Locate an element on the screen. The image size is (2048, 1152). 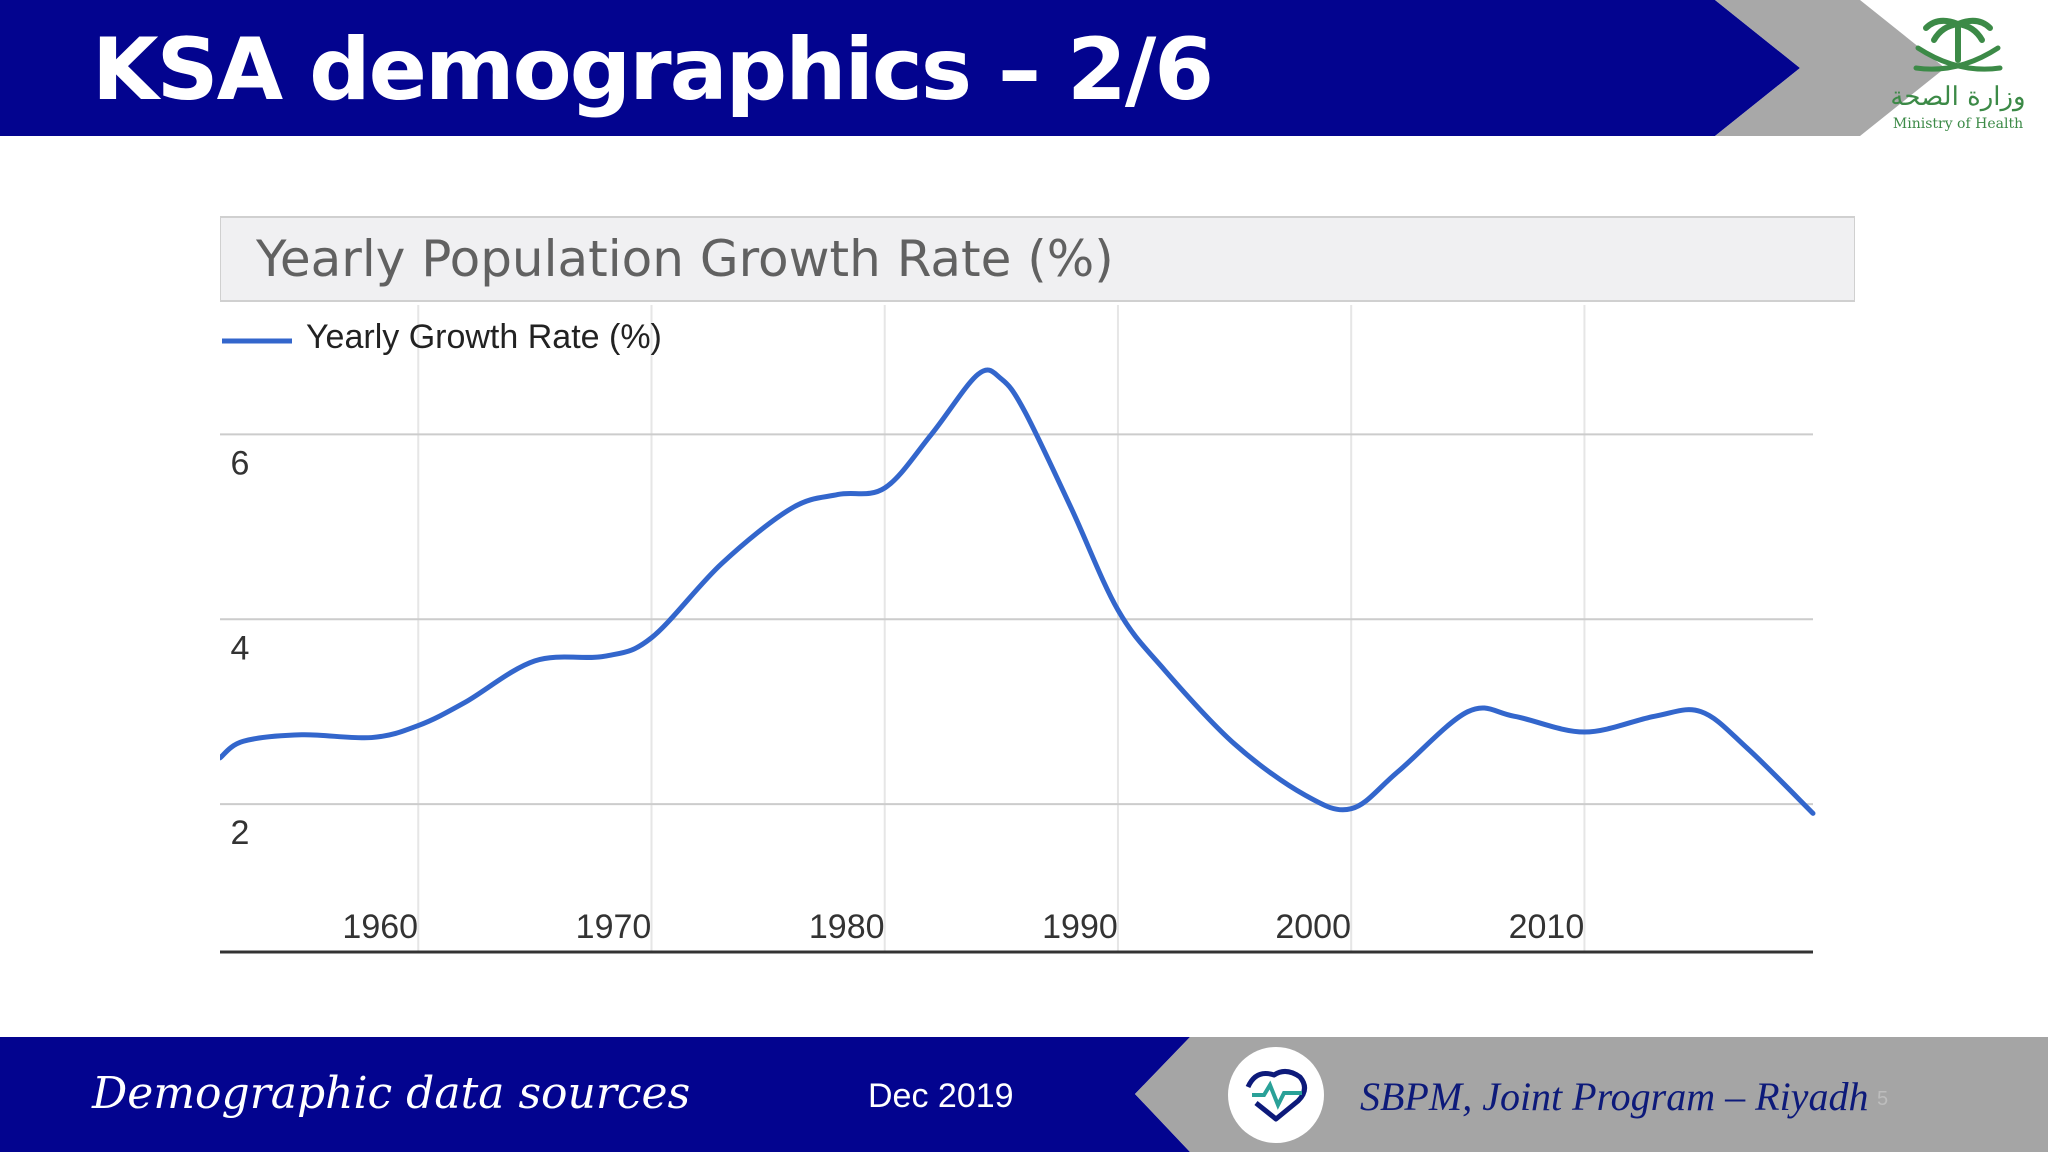
footer-program-name: SBPM, Joint Program – Riyadh is located at coordinates (1614, 1096).